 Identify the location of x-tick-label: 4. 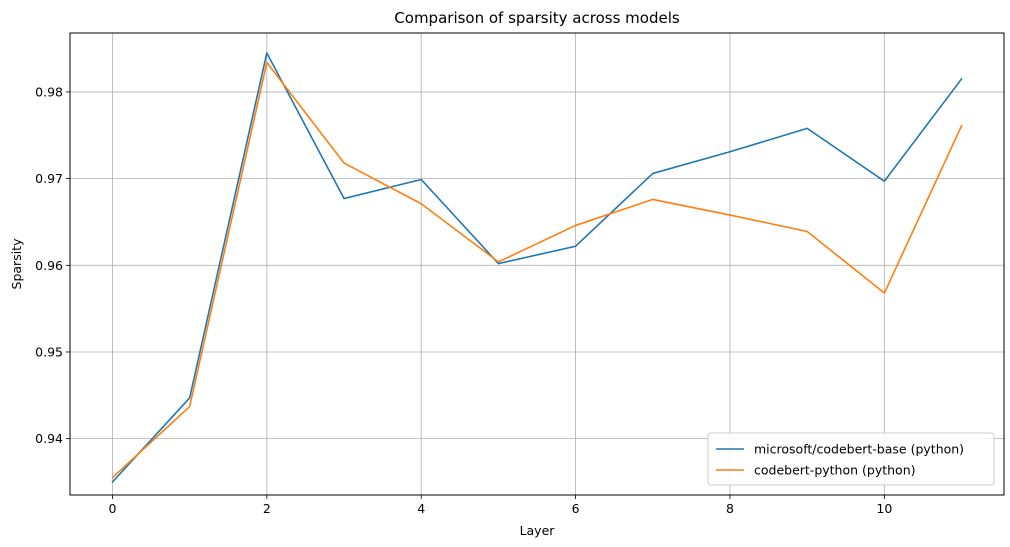
(421, 508).